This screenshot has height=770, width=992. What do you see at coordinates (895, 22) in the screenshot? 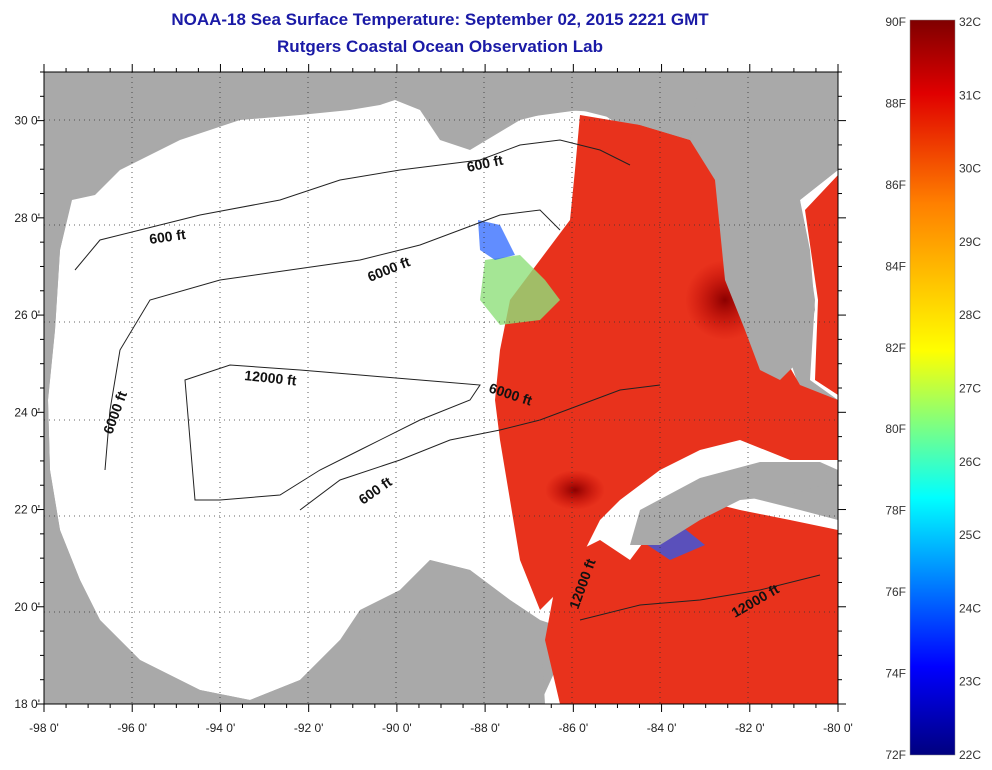
I see `colorbar-label-f: 90F` at bounding box center [895, 22].